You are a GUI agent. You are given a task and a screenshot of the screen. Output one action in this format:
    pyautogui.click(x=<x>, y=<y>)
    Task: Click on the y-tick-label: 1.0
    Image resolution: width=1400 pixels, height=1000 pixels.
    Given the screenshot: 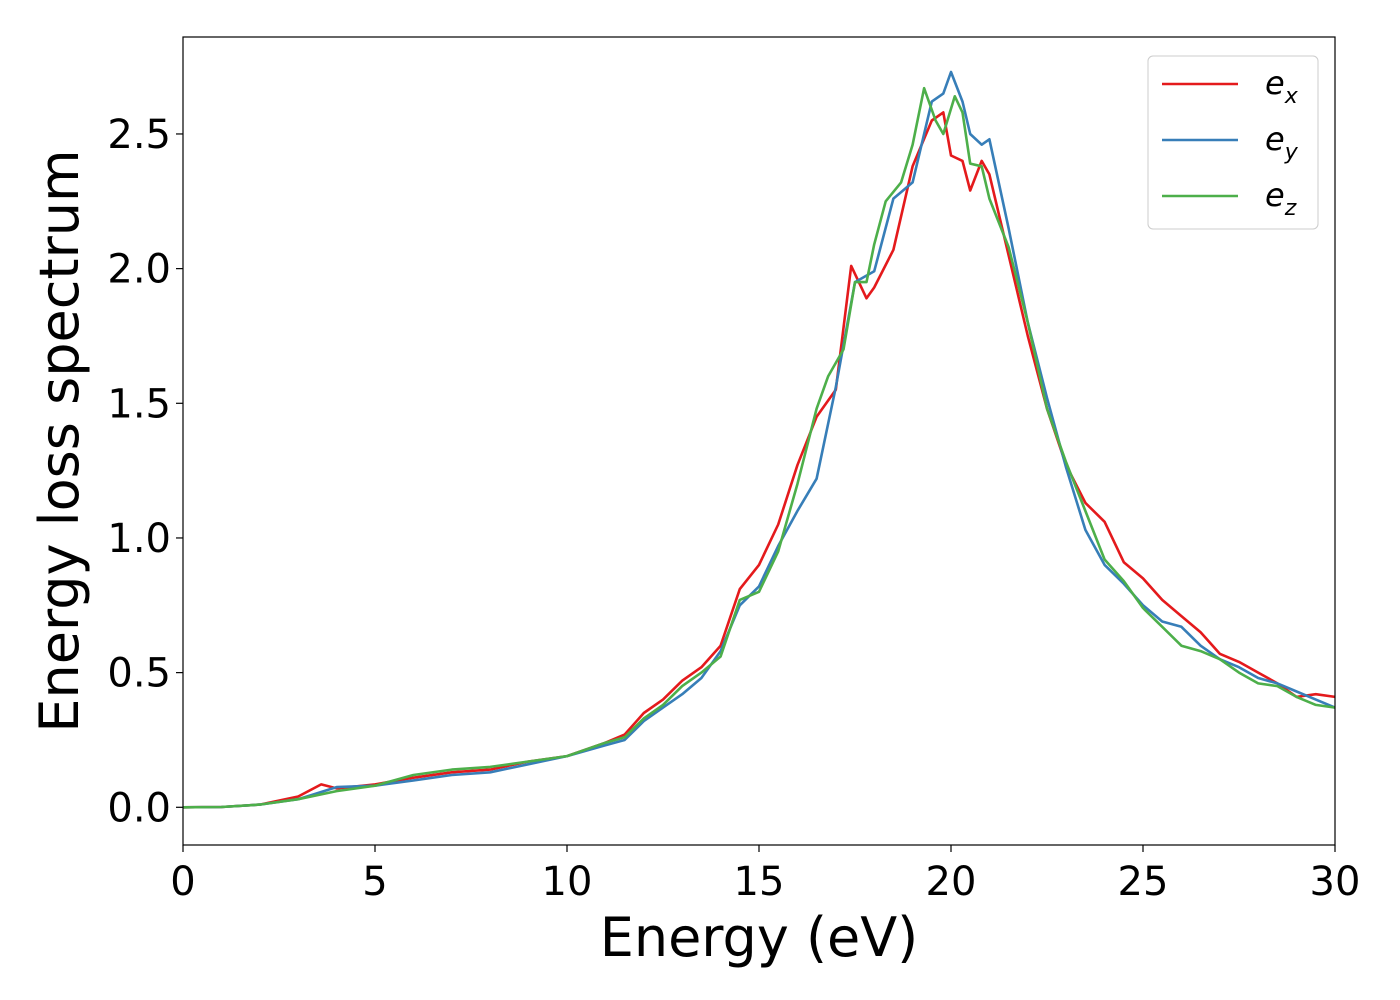 What is the action you would take?
    pyautogui.click(x=139, y=539)
    